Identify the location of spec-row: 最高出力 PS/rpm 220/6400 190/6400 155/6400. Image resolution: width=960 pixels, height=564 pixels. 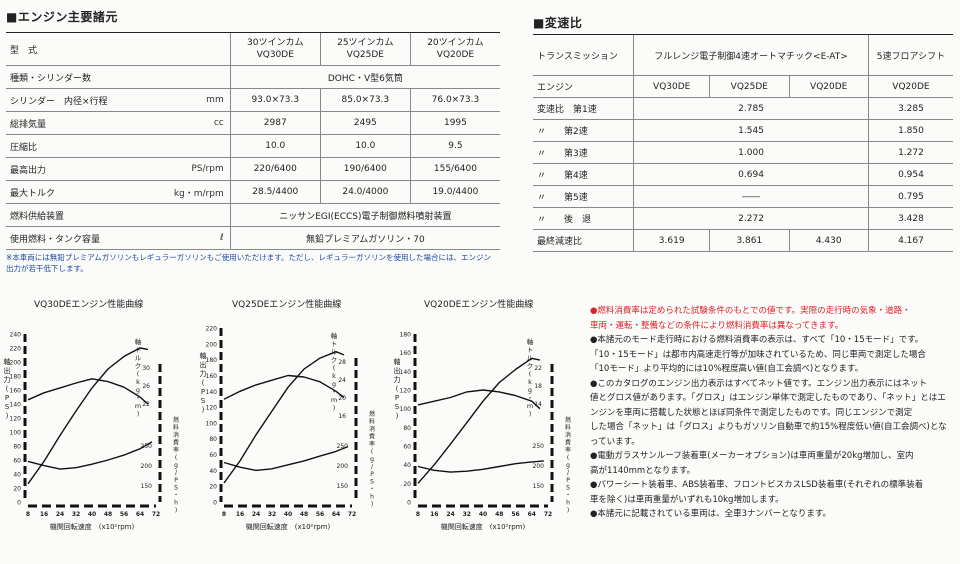
(253, 169).